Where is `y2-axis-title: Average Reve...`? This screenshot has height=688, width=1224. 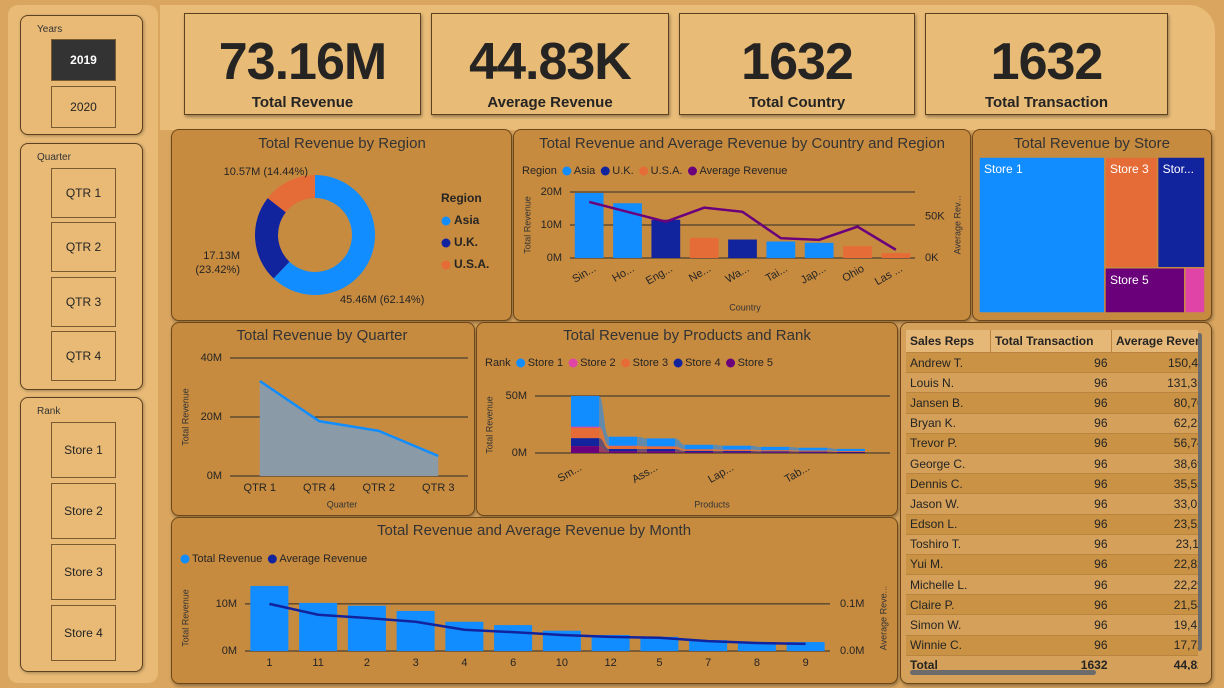 y2-axis-title: Average Reve... is located at coordinates (883, 618).